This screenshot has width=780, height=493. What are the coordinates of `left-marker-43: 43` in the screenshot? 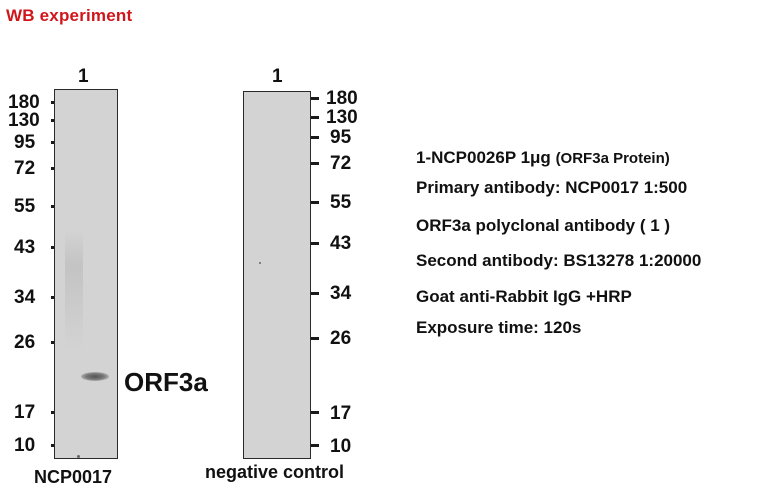 It's located at (25, 247).